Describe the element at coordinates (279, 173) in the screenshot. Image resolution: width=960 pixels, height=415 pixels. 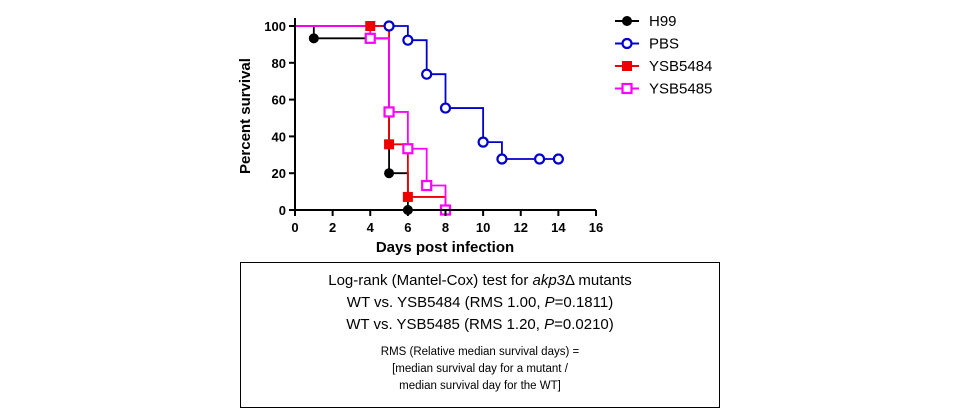
I see `y-tick-label: 20` at that location.